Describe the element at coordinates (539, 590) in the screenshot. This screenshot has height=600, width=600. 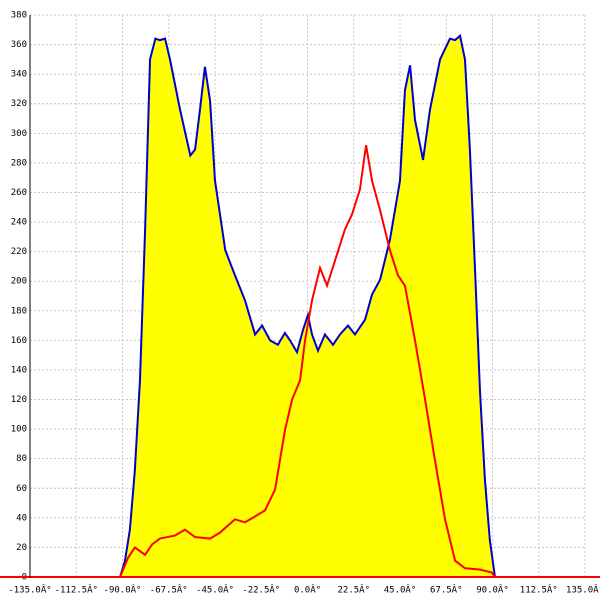
I see `x-tick-label: 112.5Â°` at that location.